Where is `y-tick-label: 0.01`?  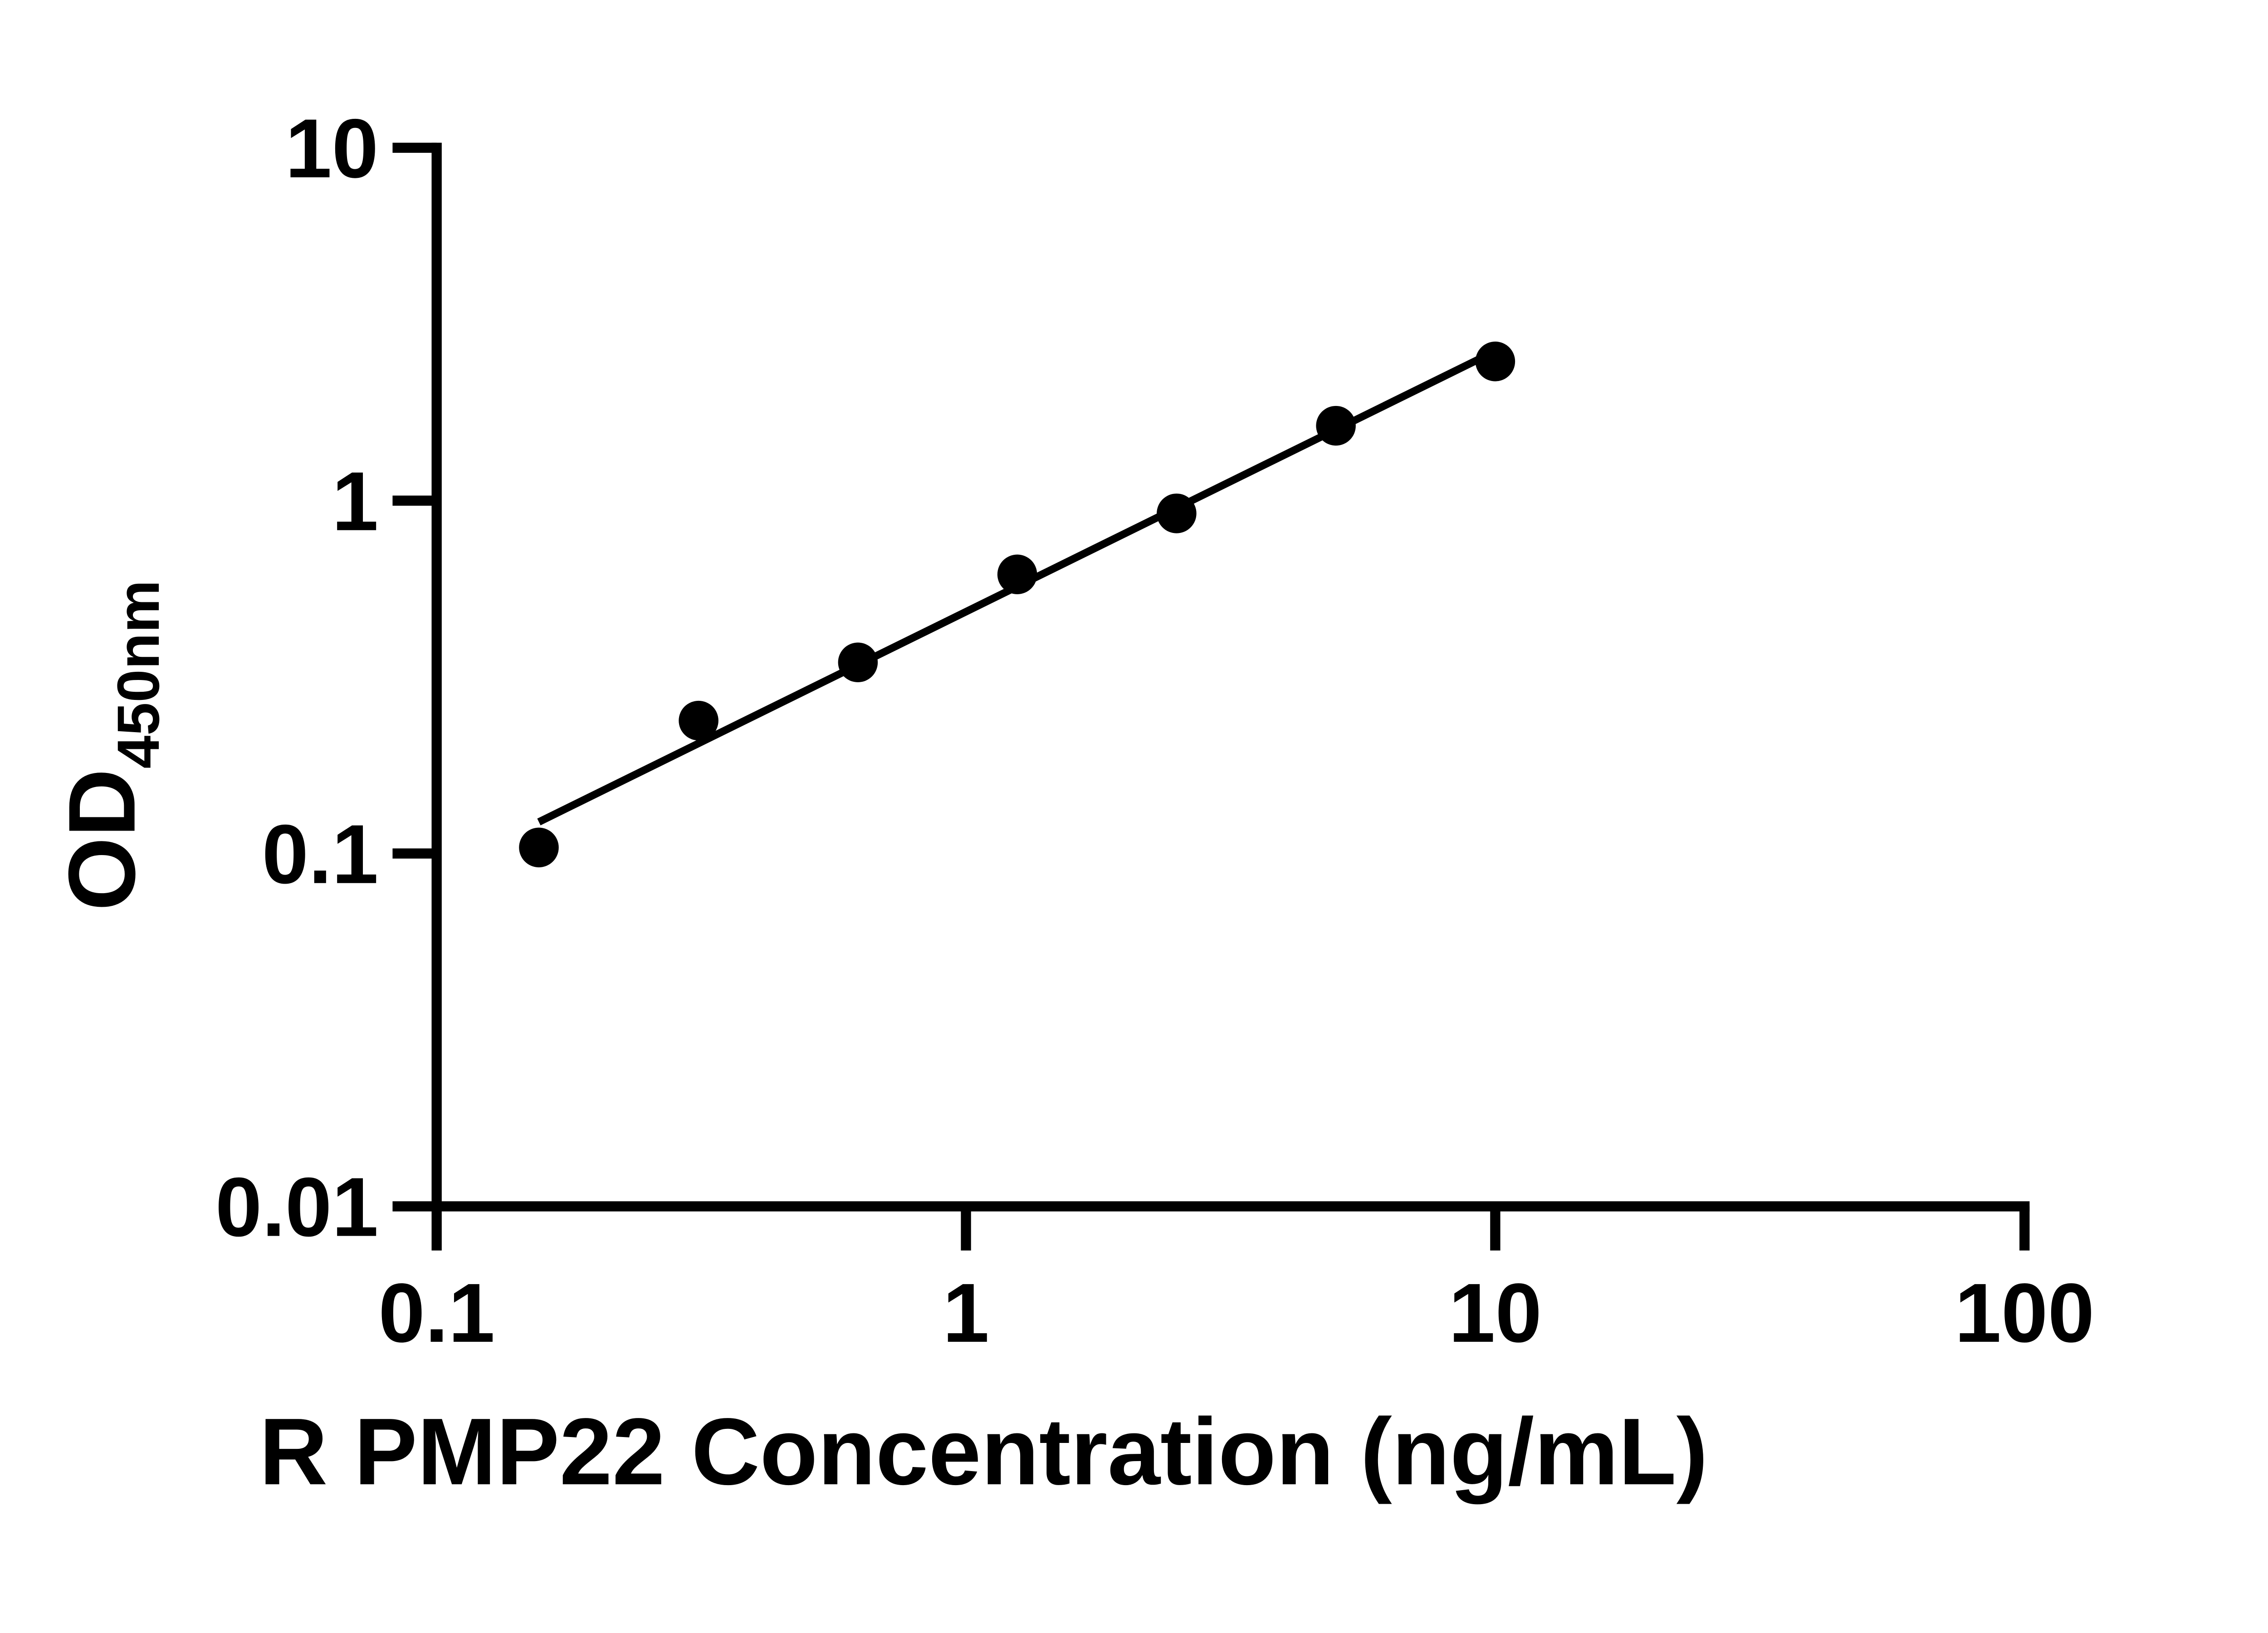
y-tick-label: 0.01 is located at coordinates (297, 1207).